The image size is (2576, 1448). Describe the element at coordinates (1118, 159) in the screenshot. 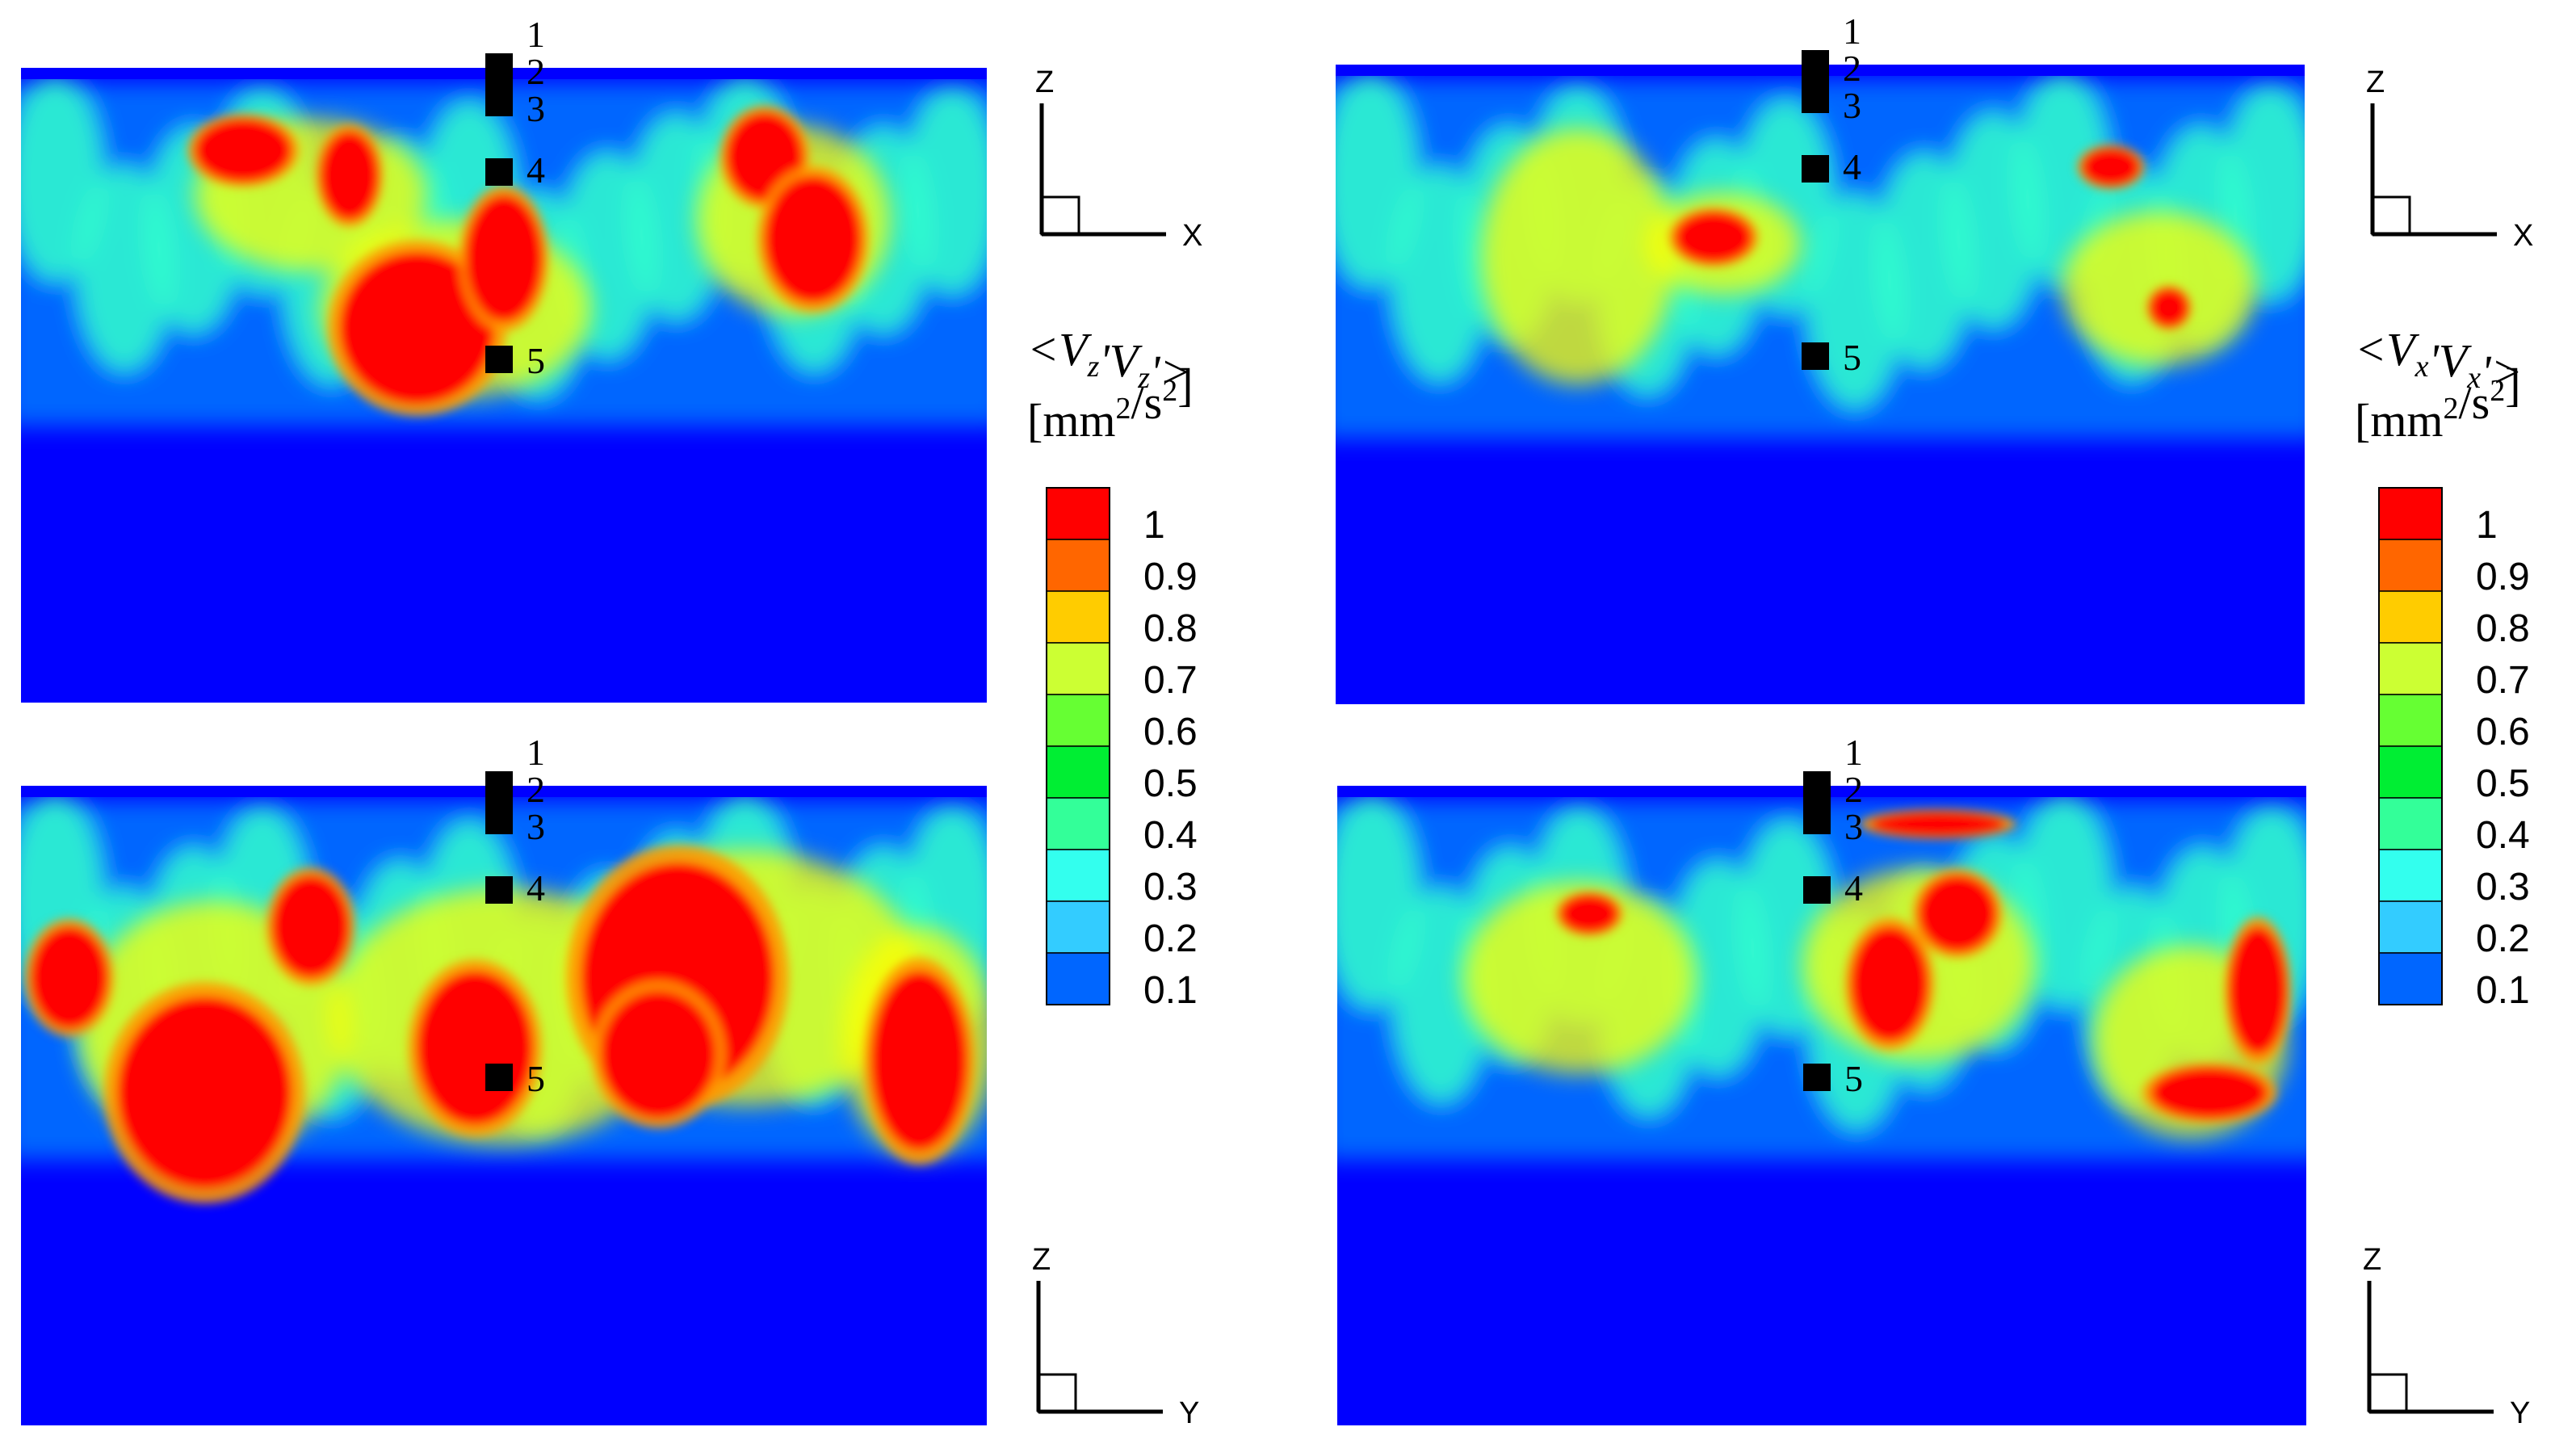

I see `axis-indicator-top-left: ZX` at that location.